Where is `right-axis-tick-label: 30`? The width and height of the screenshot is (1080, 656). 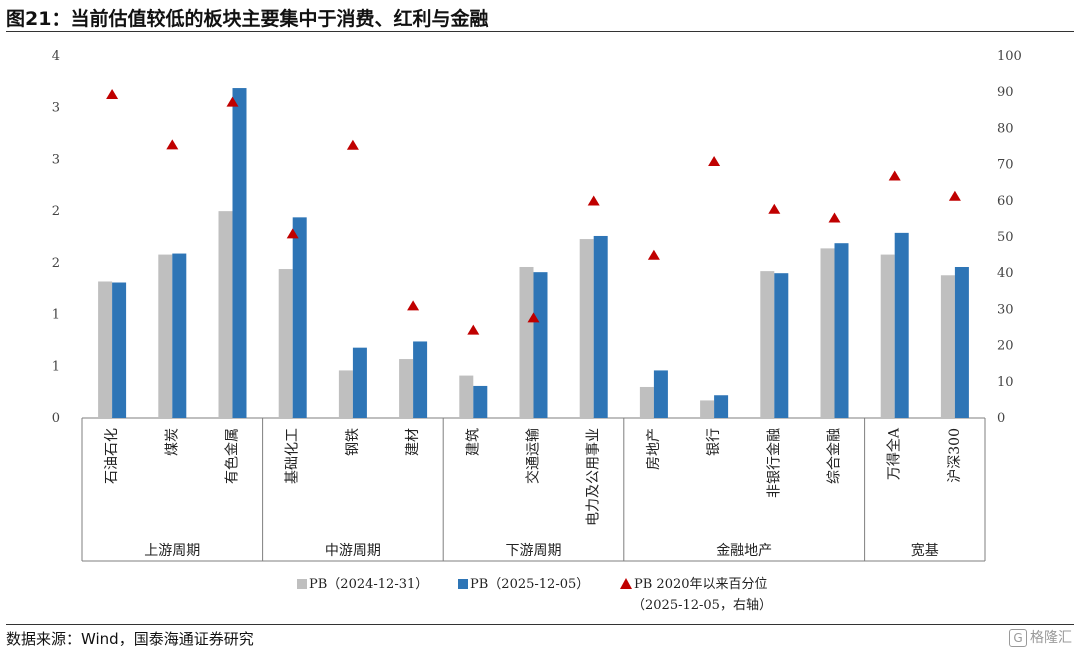 right-axis-tick-label: 30 is located at coordinates (1005, 309).